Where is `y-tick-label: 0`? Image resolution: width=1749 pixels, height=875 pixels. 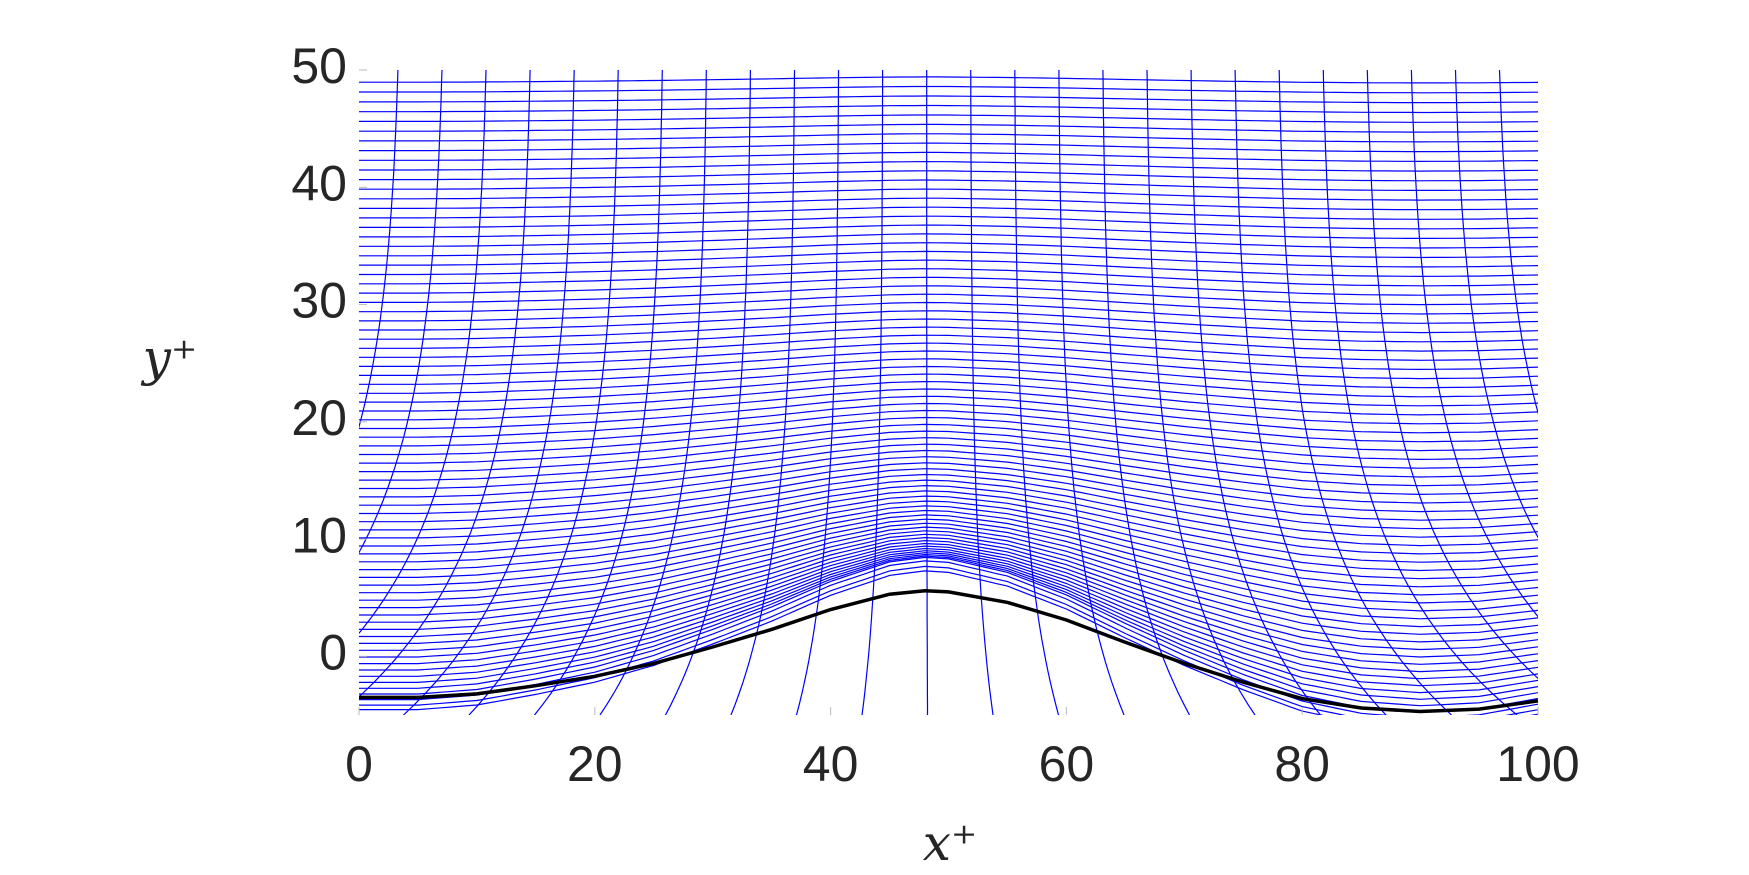 y-tick-label: 0 is located at coordinates (333, 653).